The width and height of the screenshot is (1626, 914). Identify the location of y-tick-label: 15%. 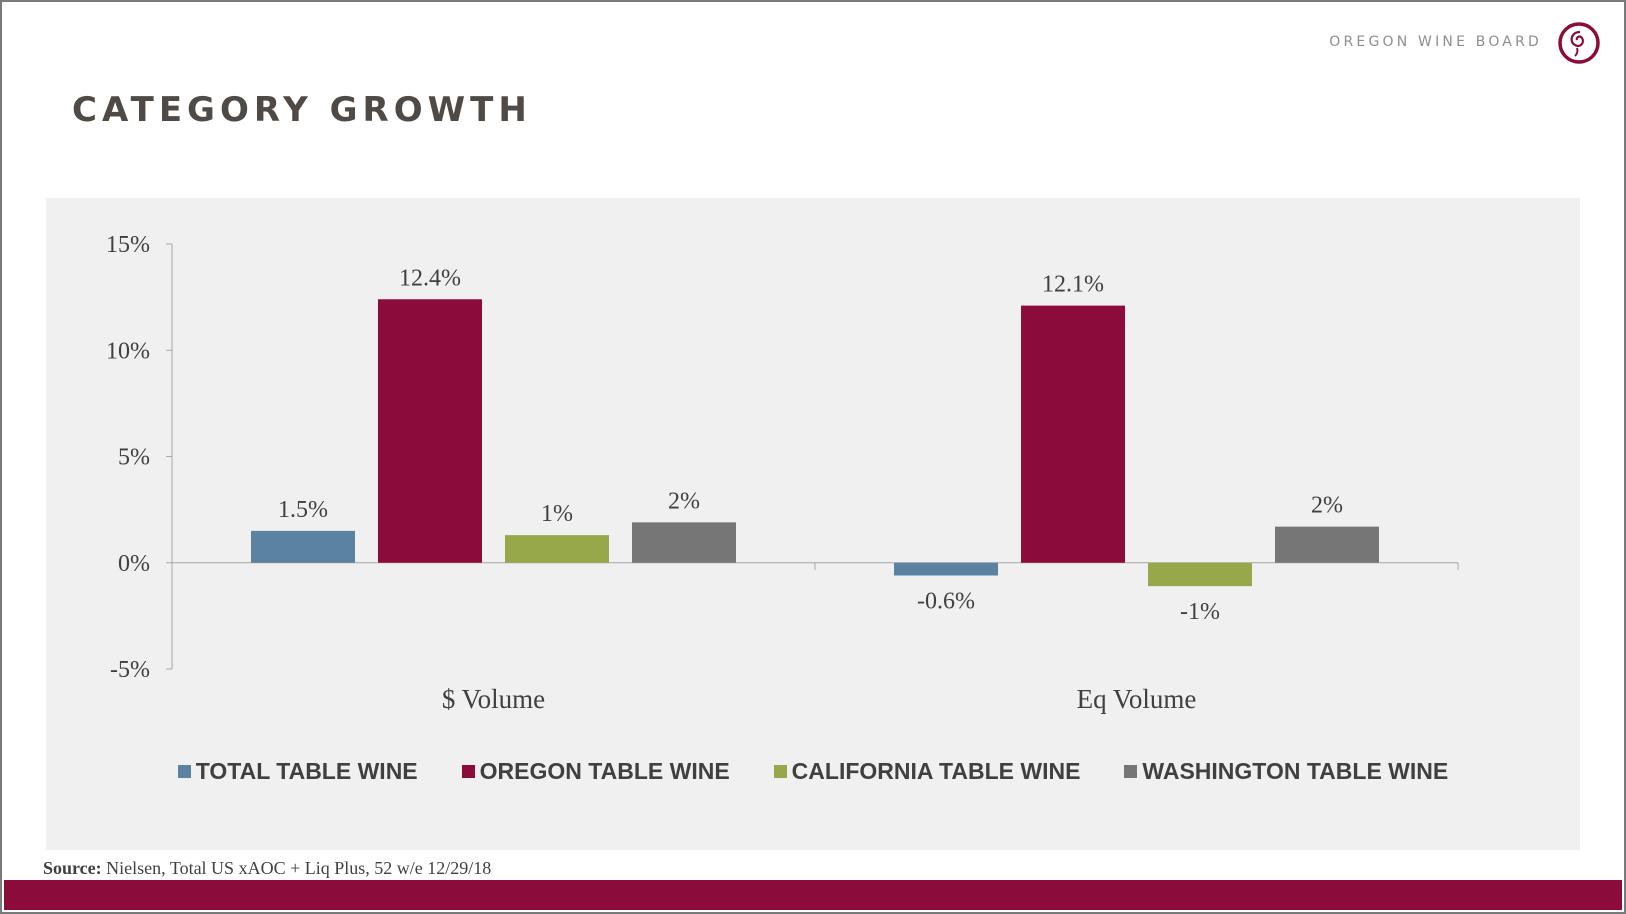
(128, 245).